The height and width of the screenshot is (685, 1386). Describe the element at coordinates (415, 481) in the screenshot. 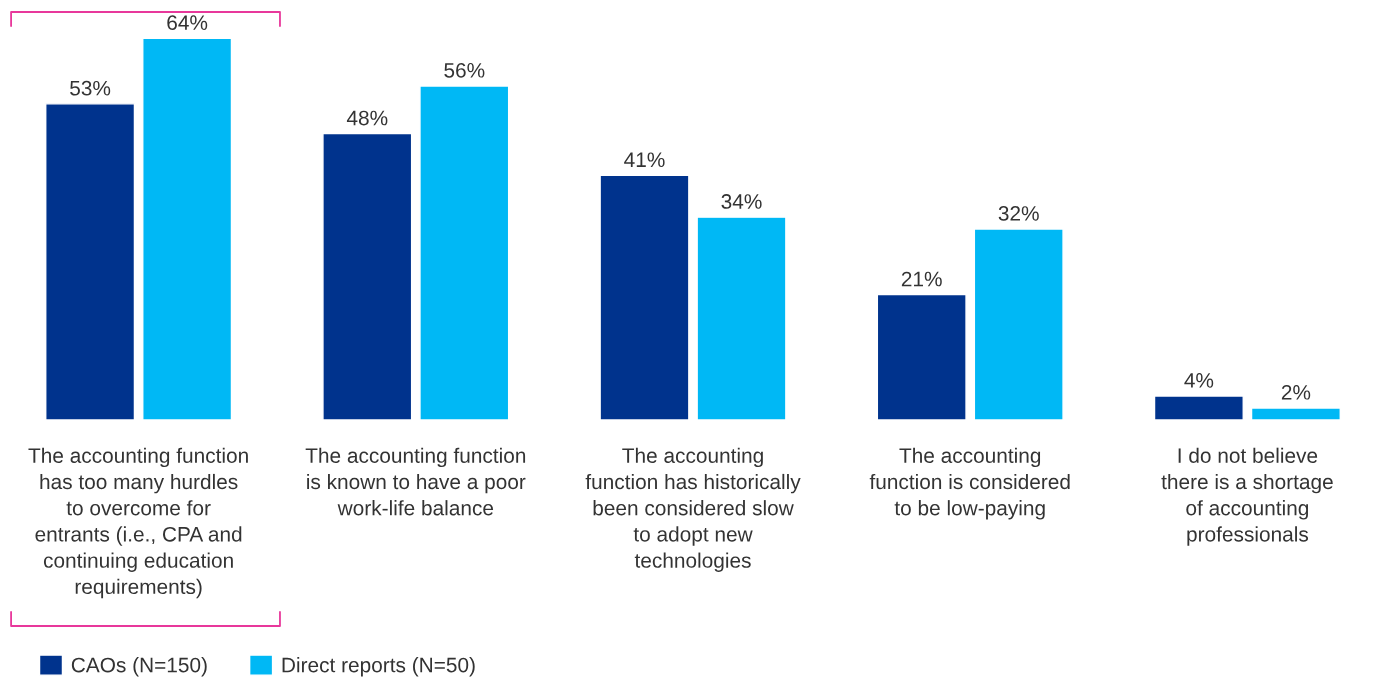

I see `x-tick-label: The accounting function is known to have a poor work-life balance` at that location.